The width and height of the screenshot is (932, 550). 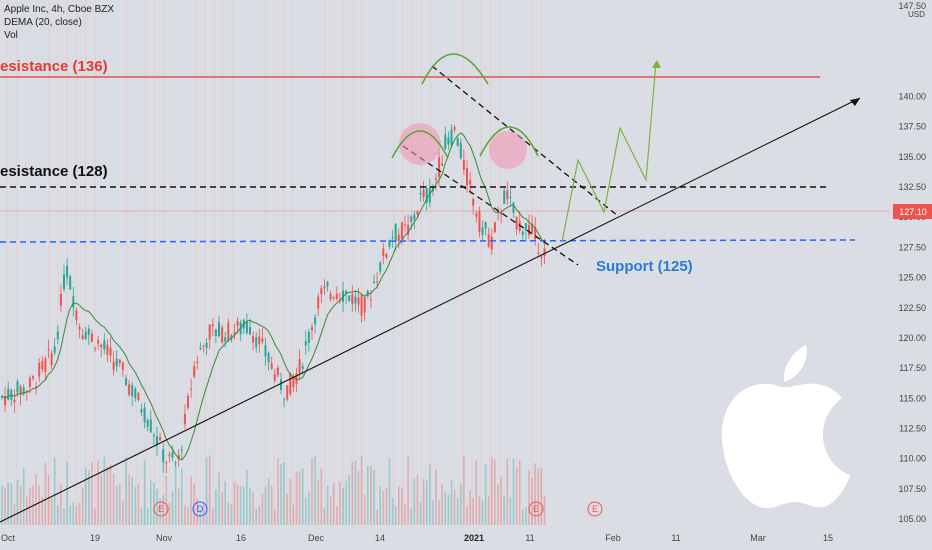 What do you see at coordinates (916, 14) in the screenshot?
I see `currency-label: USD` at bounding box center [916, 14].